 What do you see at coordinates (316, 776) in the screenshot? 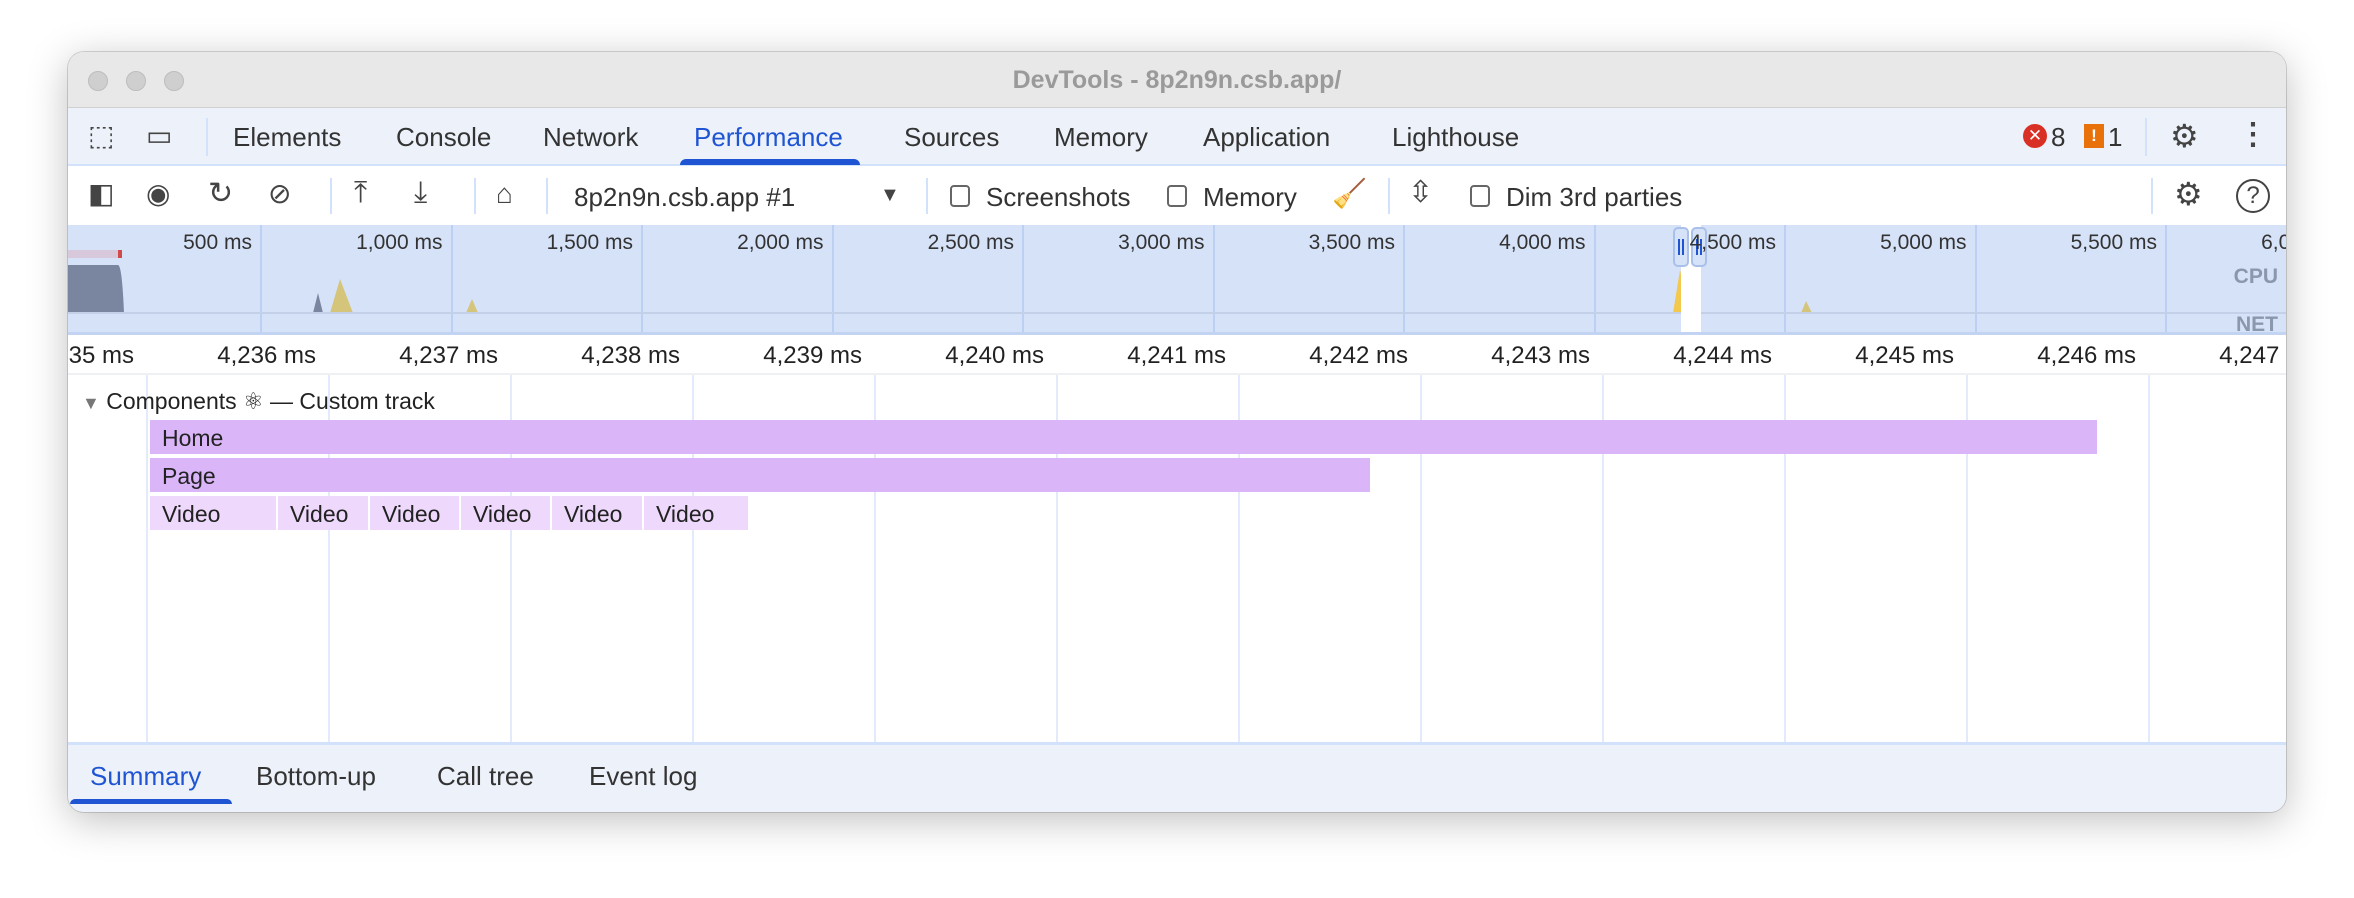
I see `tab-bottom-up: Bottom-up` at bounding box center [316, 776].